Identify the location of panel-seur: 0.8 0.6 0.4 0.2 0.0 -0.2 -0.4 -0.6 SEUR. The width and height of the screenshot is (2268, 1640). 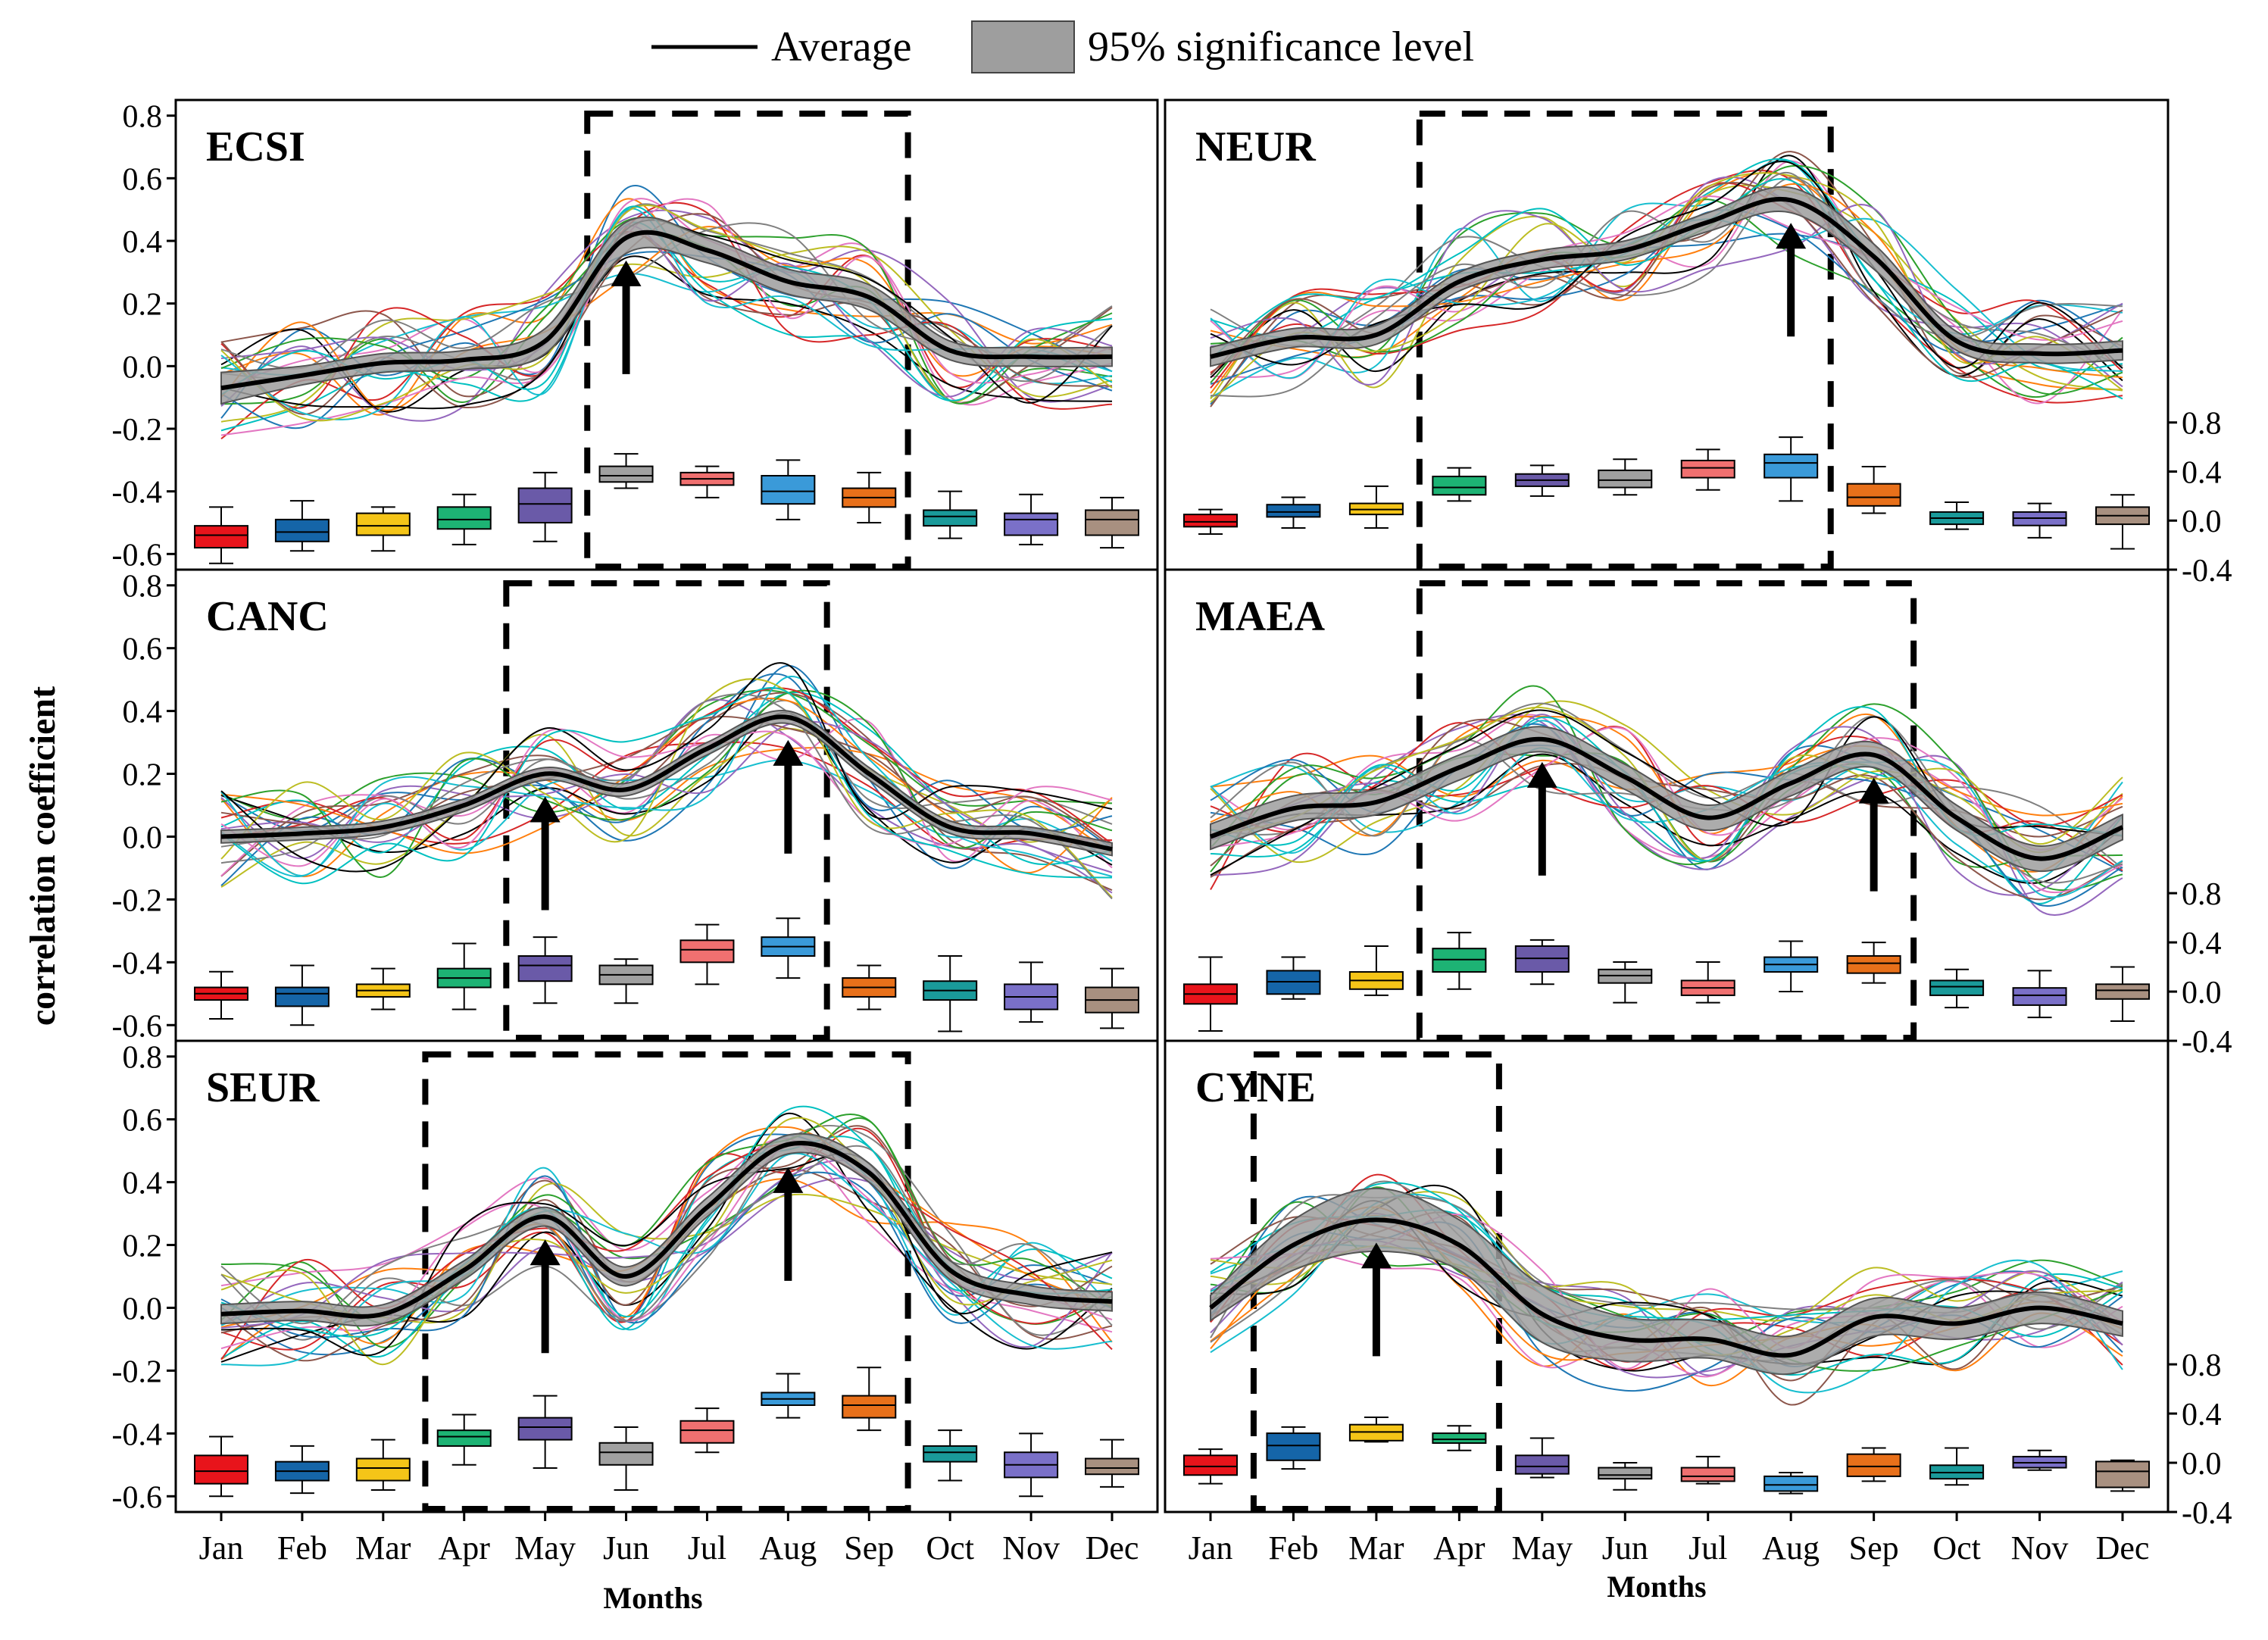
(635, 1277).